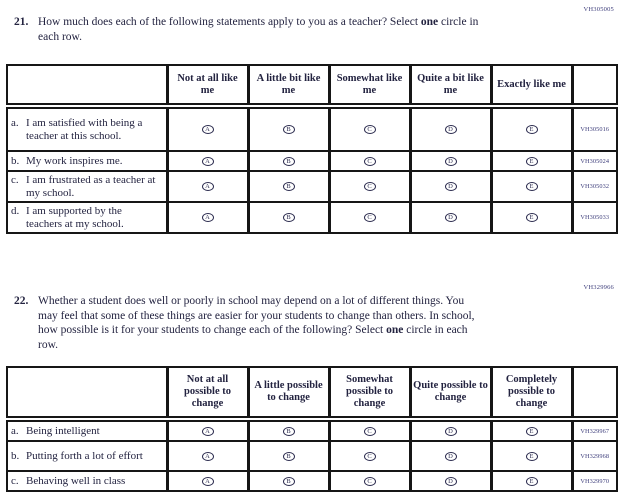  I want to click on row-statement: My work inspires me., so click(74, 160).